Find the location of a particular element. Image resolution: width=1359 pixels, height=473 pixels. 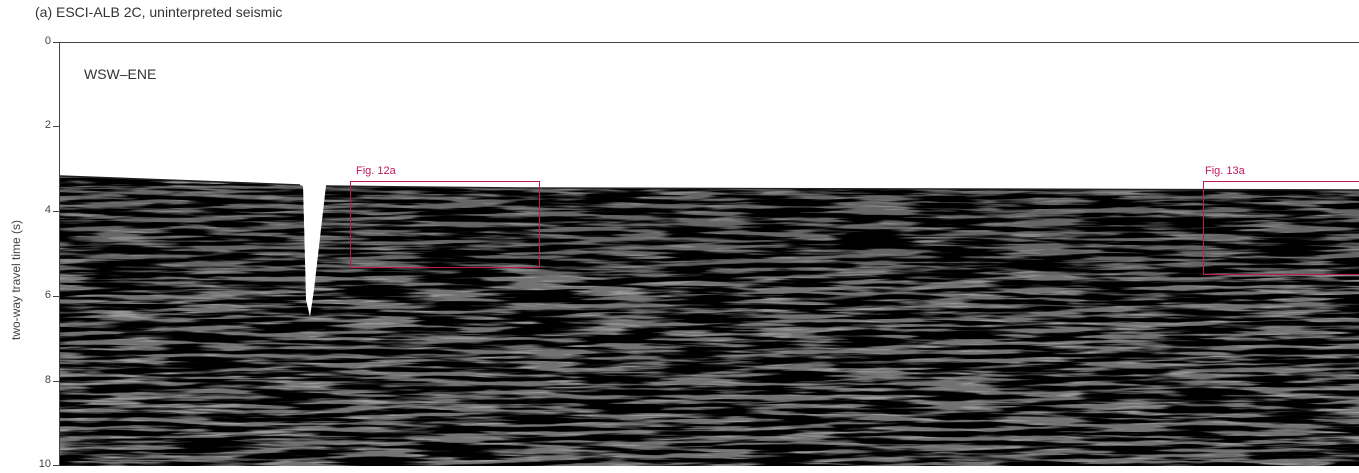

y-tick-label: 6 is located at coordinates (47, 295).